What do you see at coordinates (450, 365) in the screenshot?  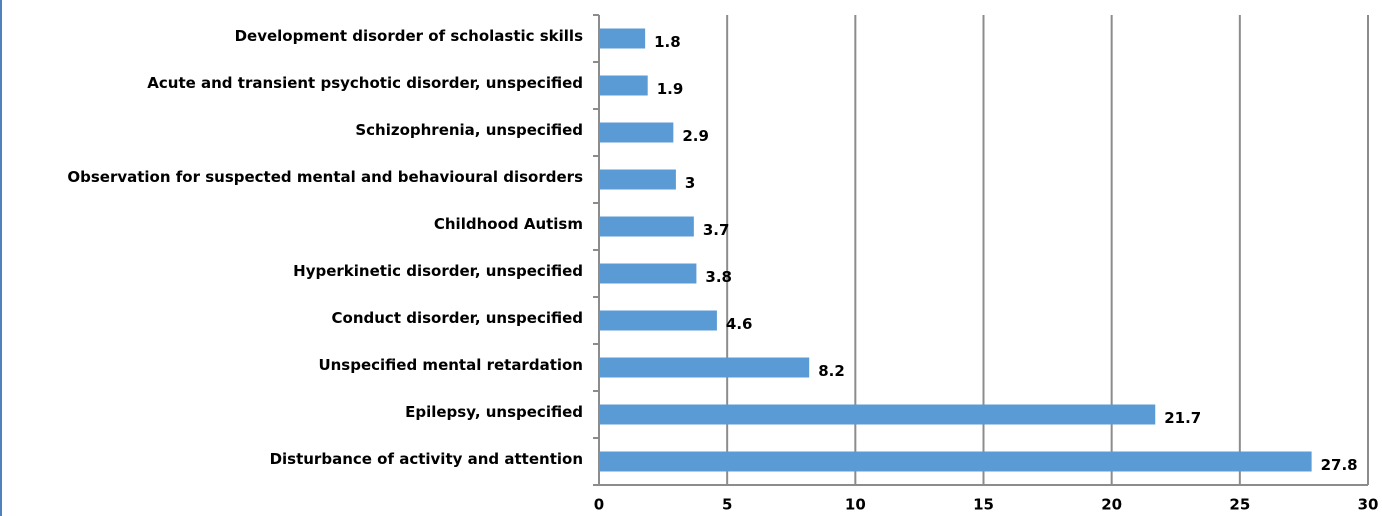 I see `y-tick-label: Unspecified mental retardation` at bounding box center [450, 365].